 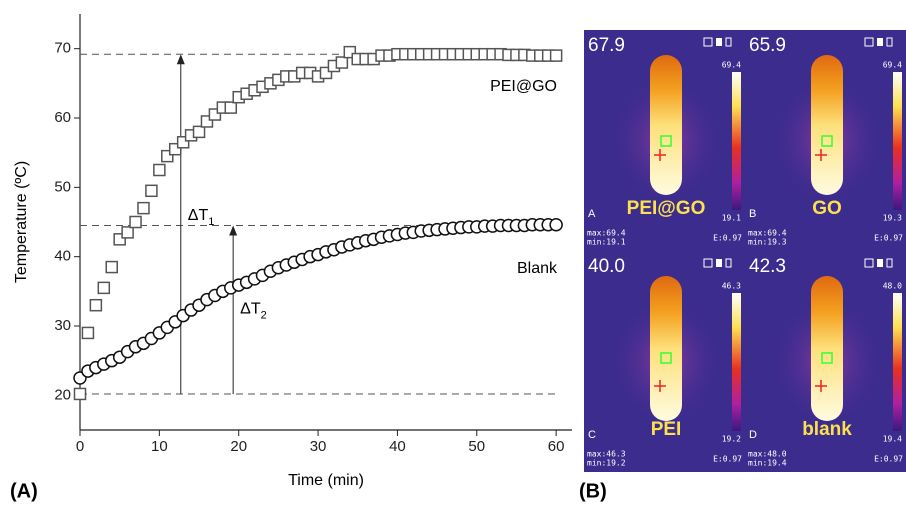 I want to click on circle-marker, so click(x=556, y=225).